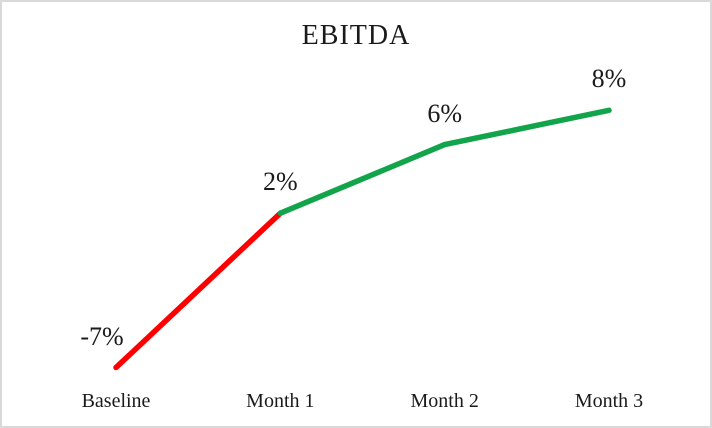  Describe the element at coordinates (444, 401) in the screenshot. I see `x-axis-label-2: Month 2` at that location.